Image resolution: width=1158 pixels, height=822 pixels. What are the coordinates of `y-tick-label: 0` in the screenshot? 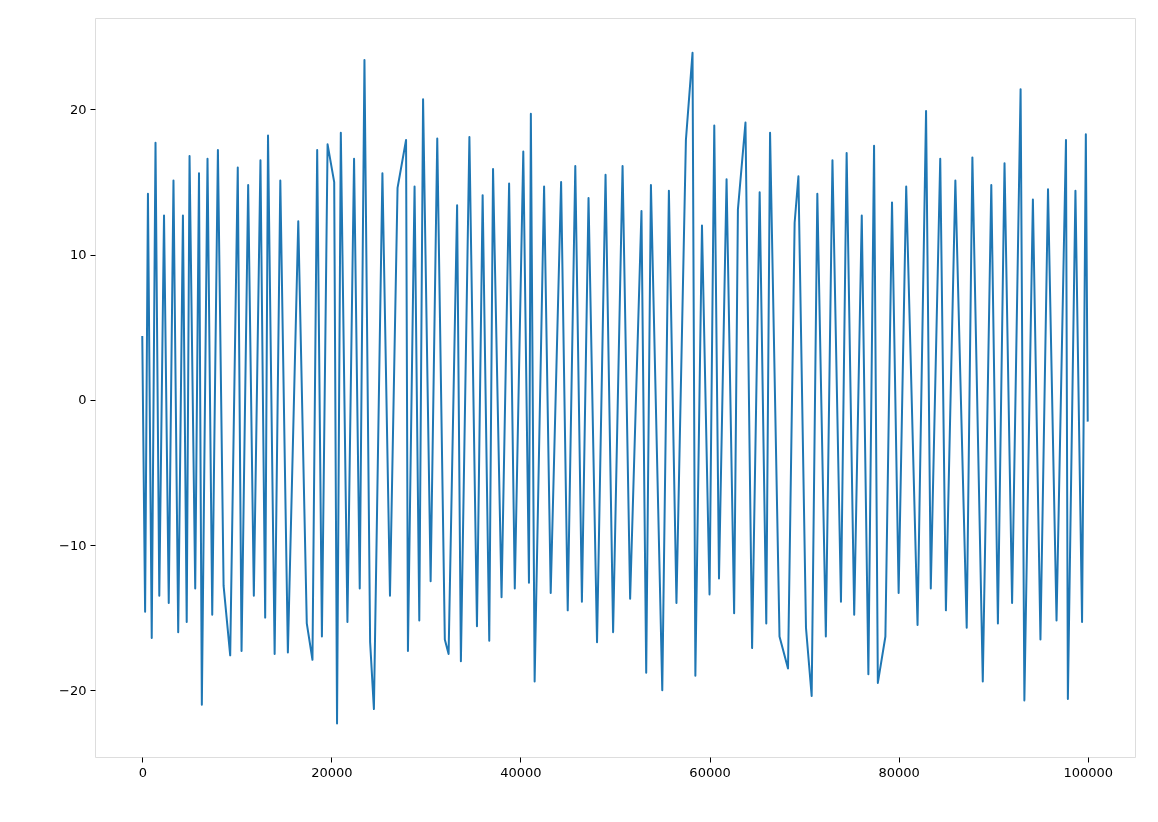 It's located at (82, 400).